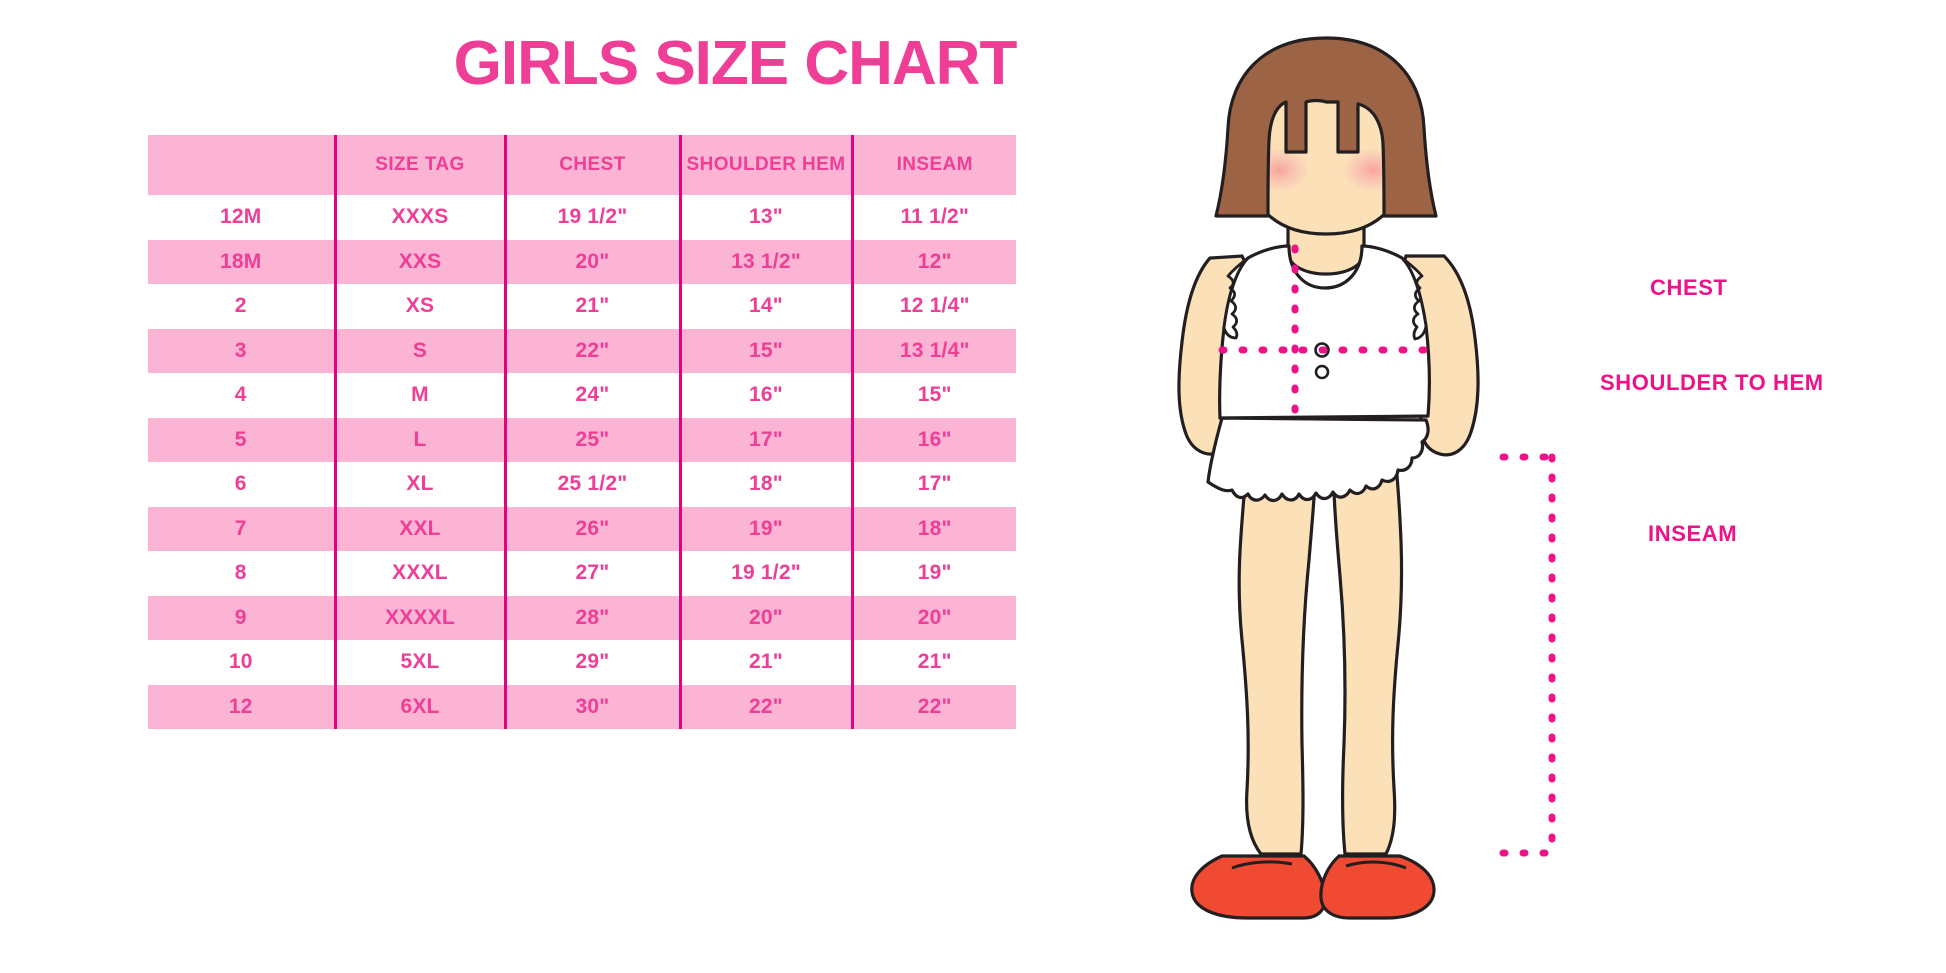 The width and height of the screenshot is (1946, 973). Describe the element at coordinates (591, 573) in the screenshot. I see `cell-chest: 27"` at that location.